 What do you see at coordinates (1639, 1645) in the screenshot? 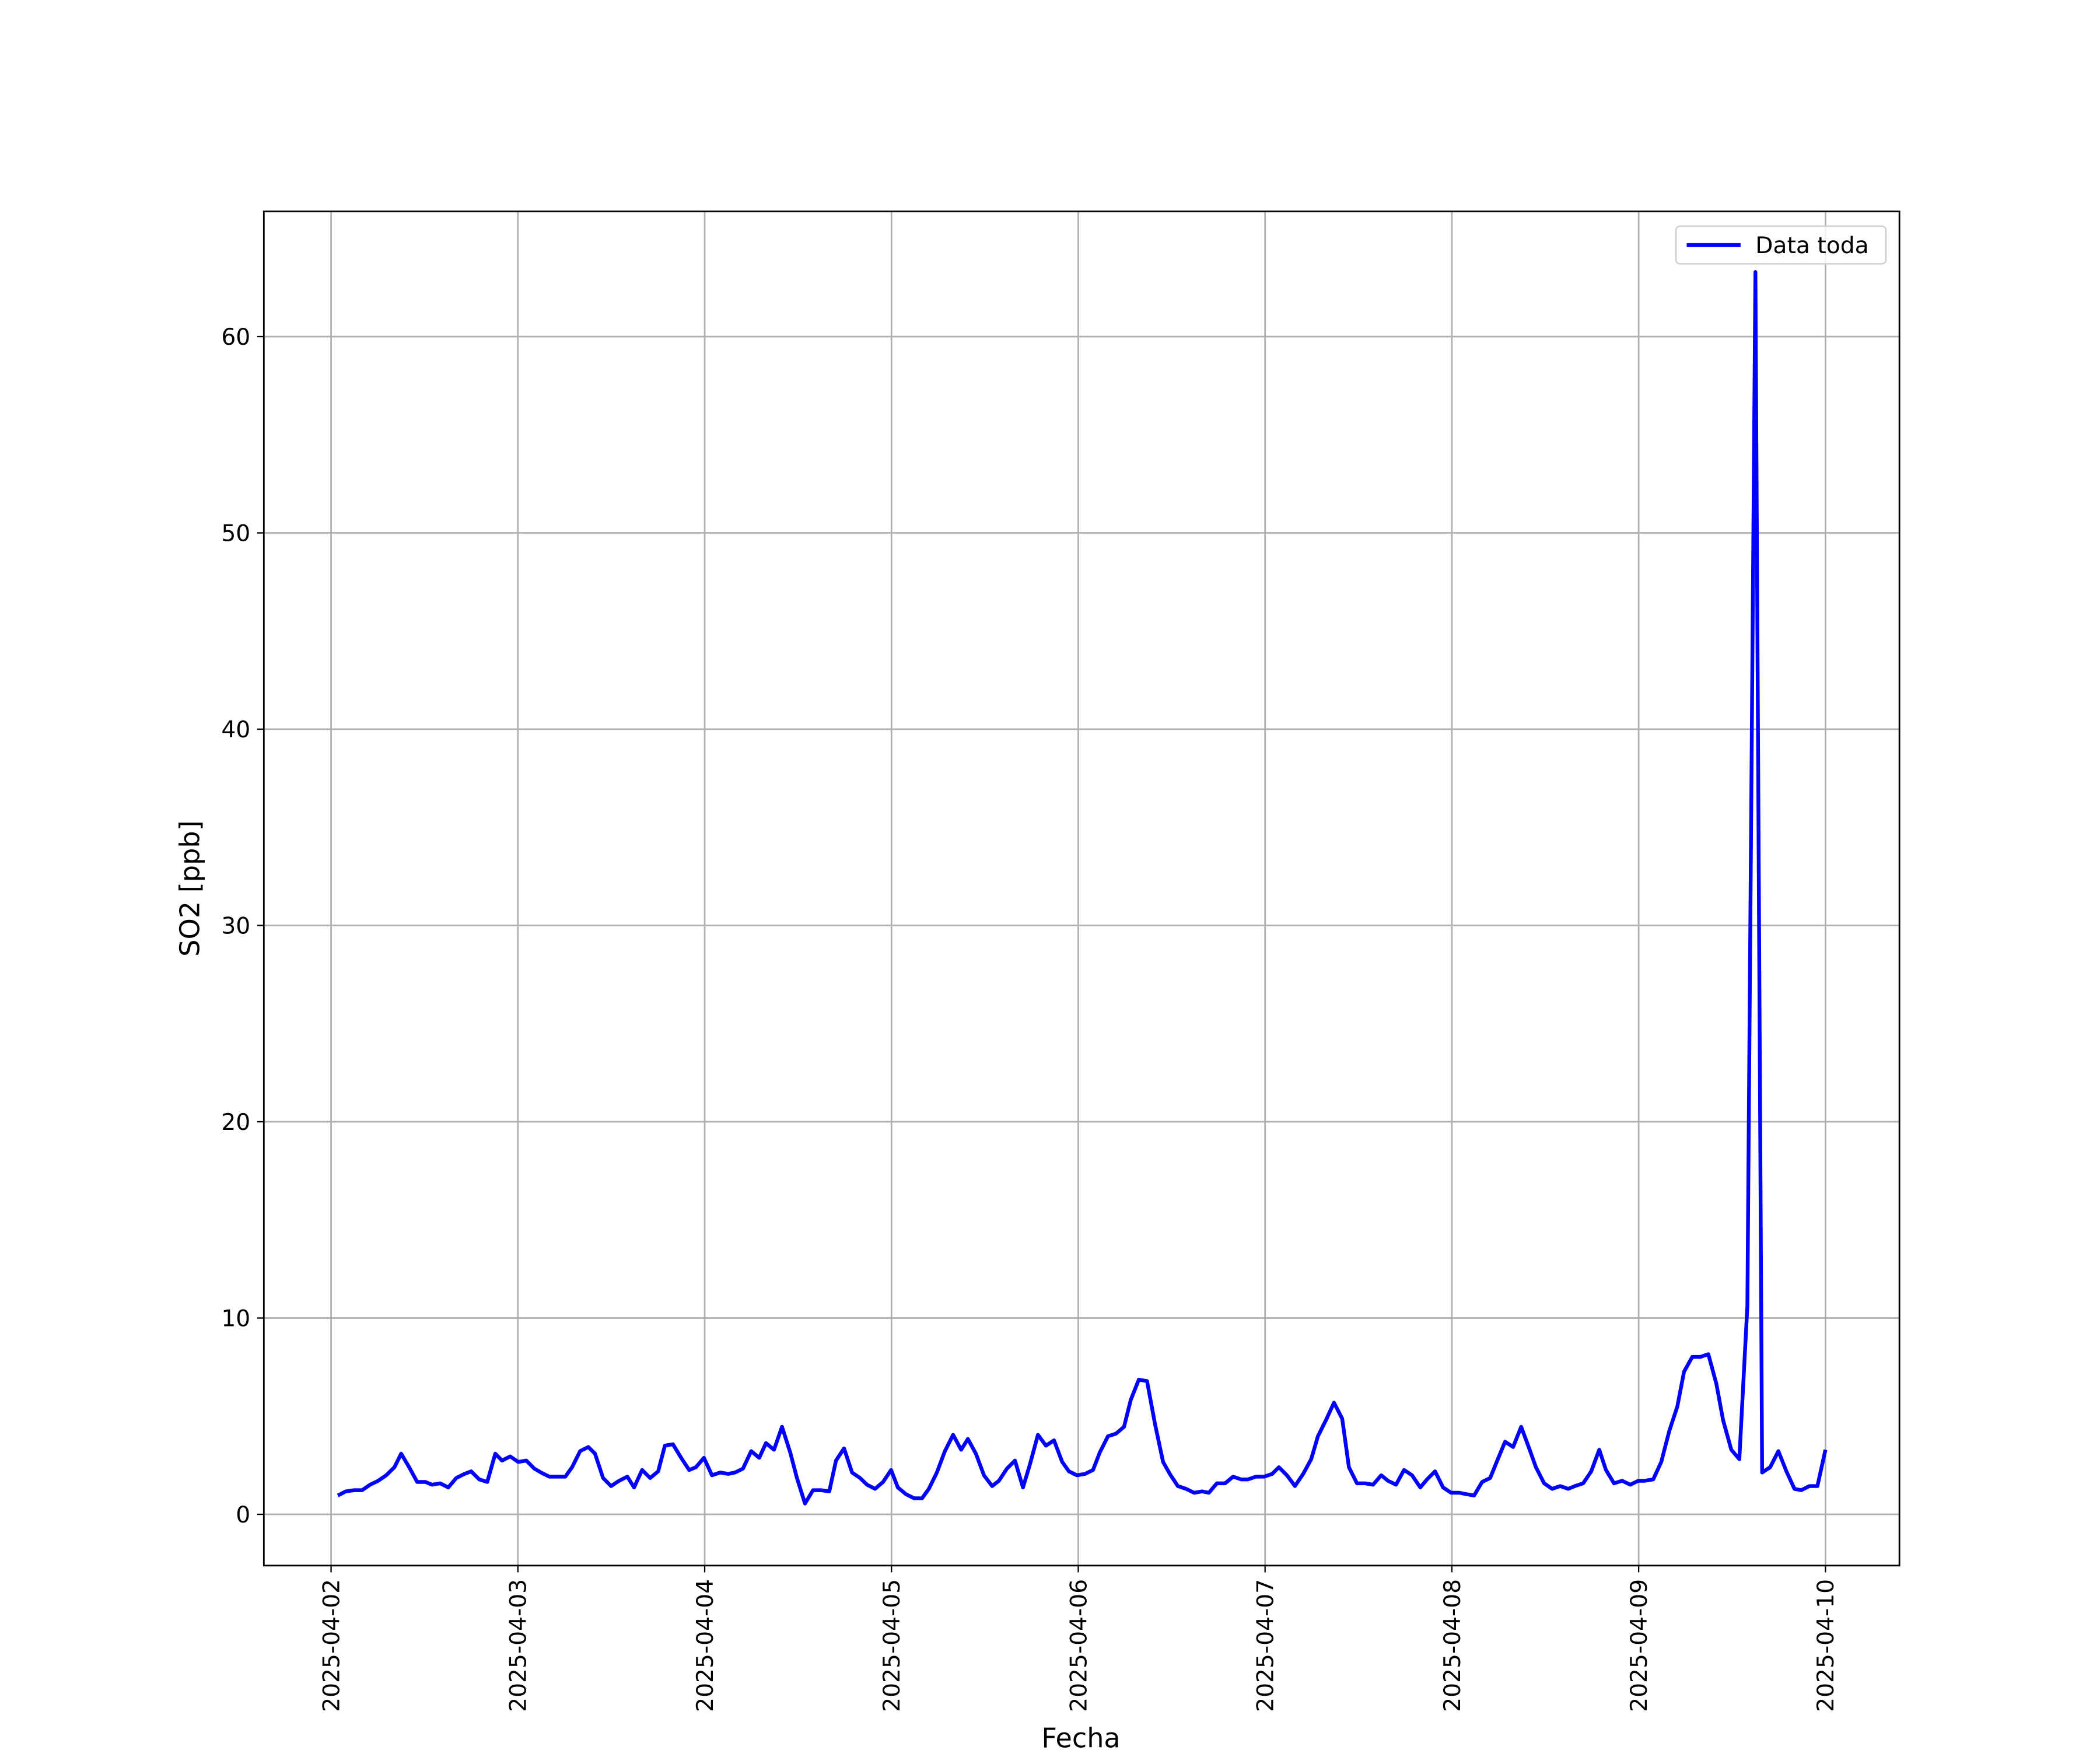
I see `x-tick-label: 2025-04-09` at bounding box center [1639, 1645].